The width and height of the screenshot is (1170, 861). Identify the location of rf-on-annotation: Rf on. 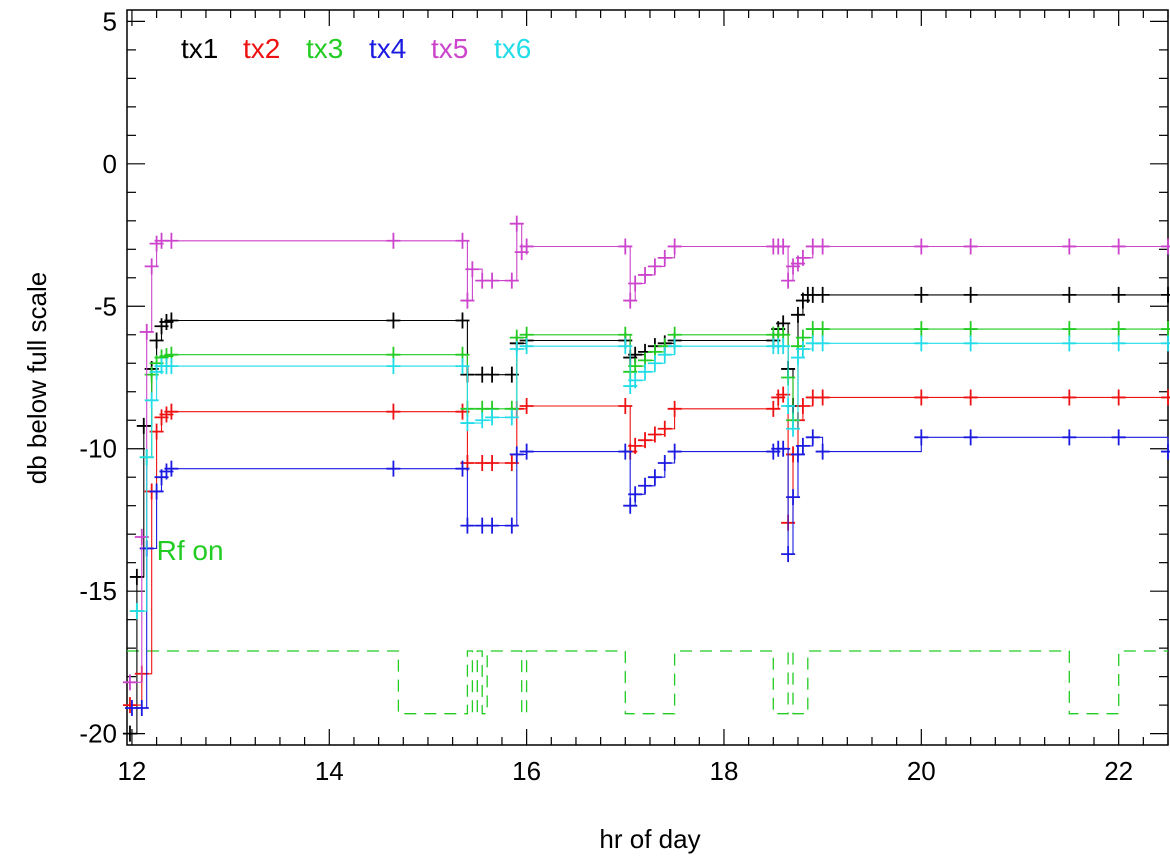
(190, 550).